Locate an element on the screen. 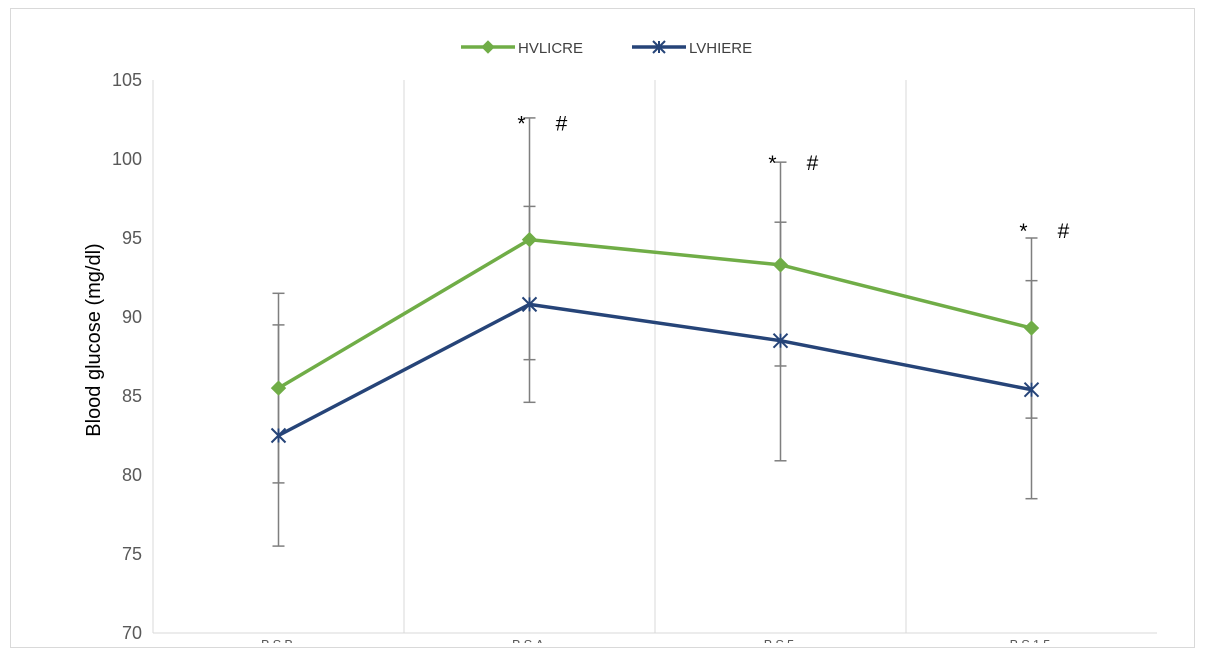 The image size is (1206, 648). series-line-lvhiere is located at coordinates (654, 370).